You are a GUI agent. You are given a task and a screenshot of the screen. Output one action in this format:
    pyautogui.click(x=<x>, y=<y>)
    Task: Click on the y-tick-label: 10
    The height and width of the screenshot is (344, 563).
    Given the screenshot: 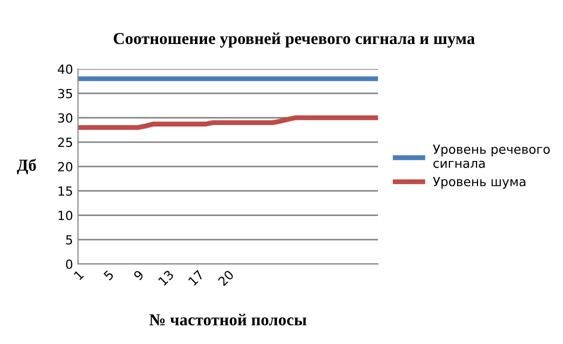 What is the action you would take?
    pyautogui.click(x=65, y=215)
    